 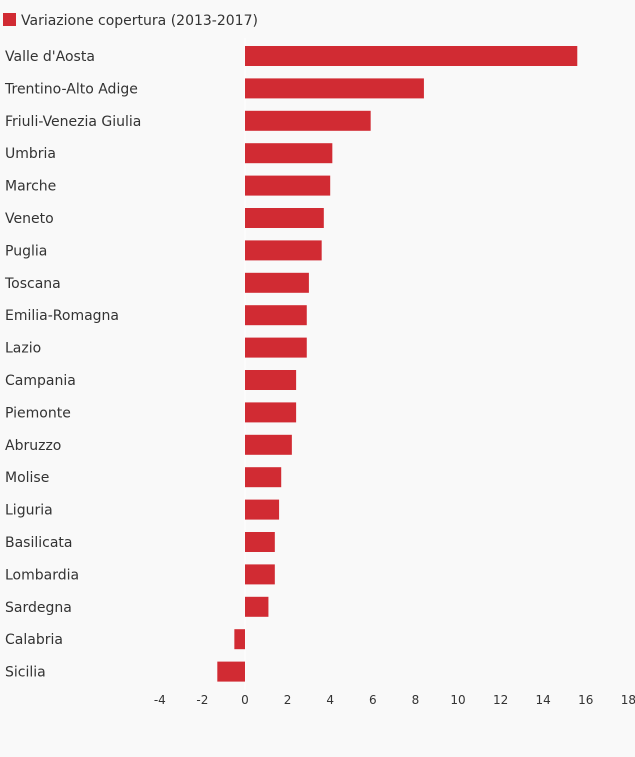 What do you see at coordinates (330, 700) in the screenshot?
I see `x-tick-label: 4` at bounding box center [330, 700].